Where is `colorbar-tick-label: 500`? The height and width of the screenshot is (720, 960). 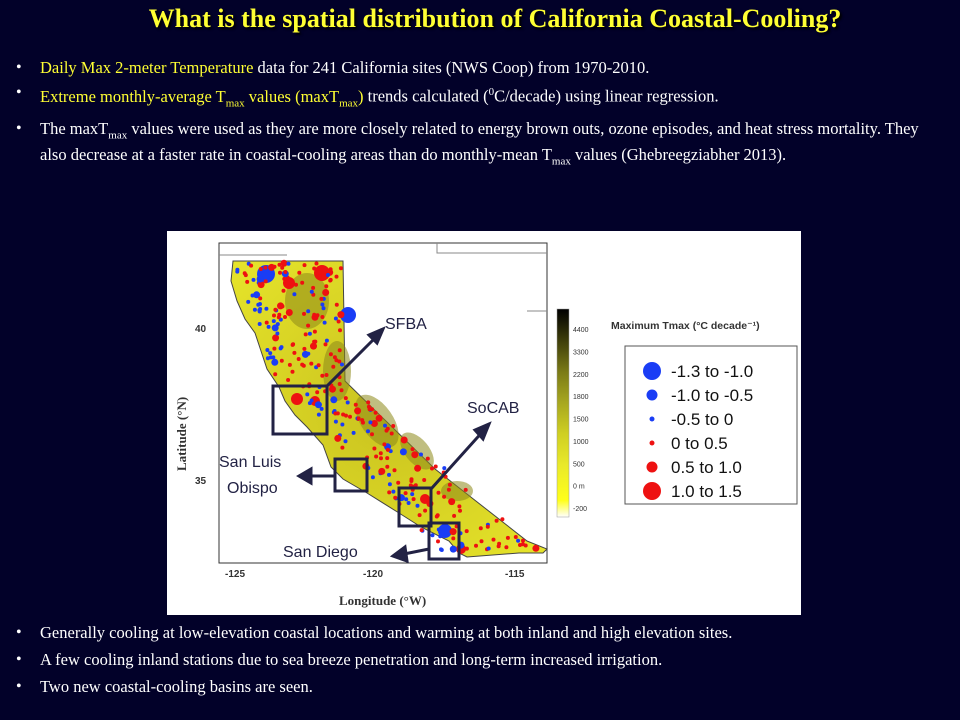
colorbar-tick-label: 500 is located at coordinates (579, 464).